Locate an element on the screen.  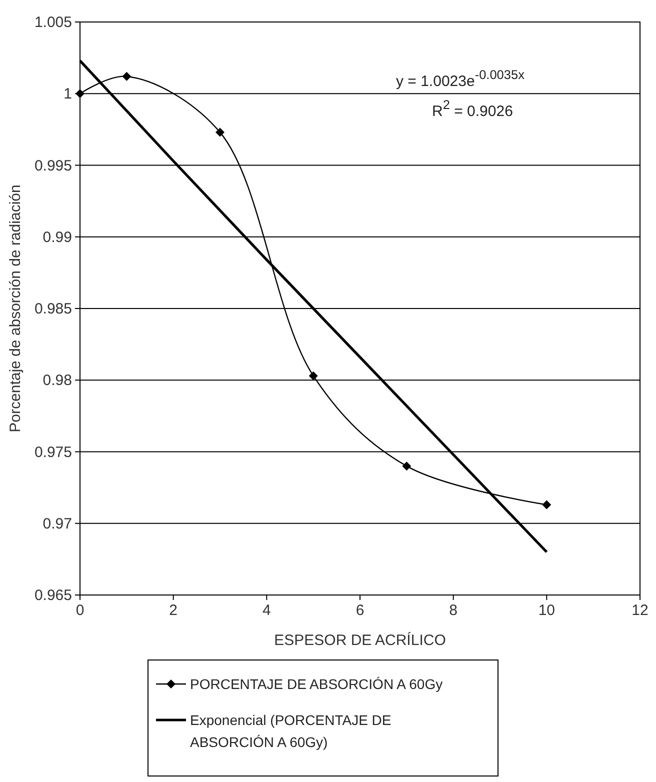
y-tick-label: 0.995 is located at coordinates (53, 165).